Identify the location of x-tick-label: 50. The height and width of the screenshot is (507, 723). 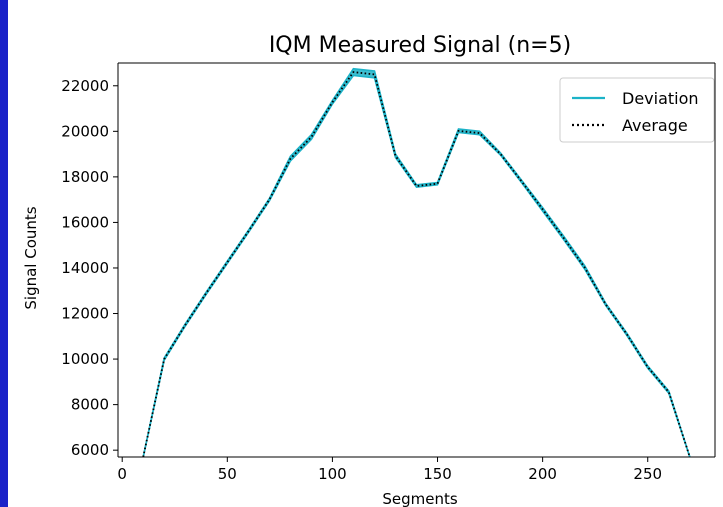
(227, 474).